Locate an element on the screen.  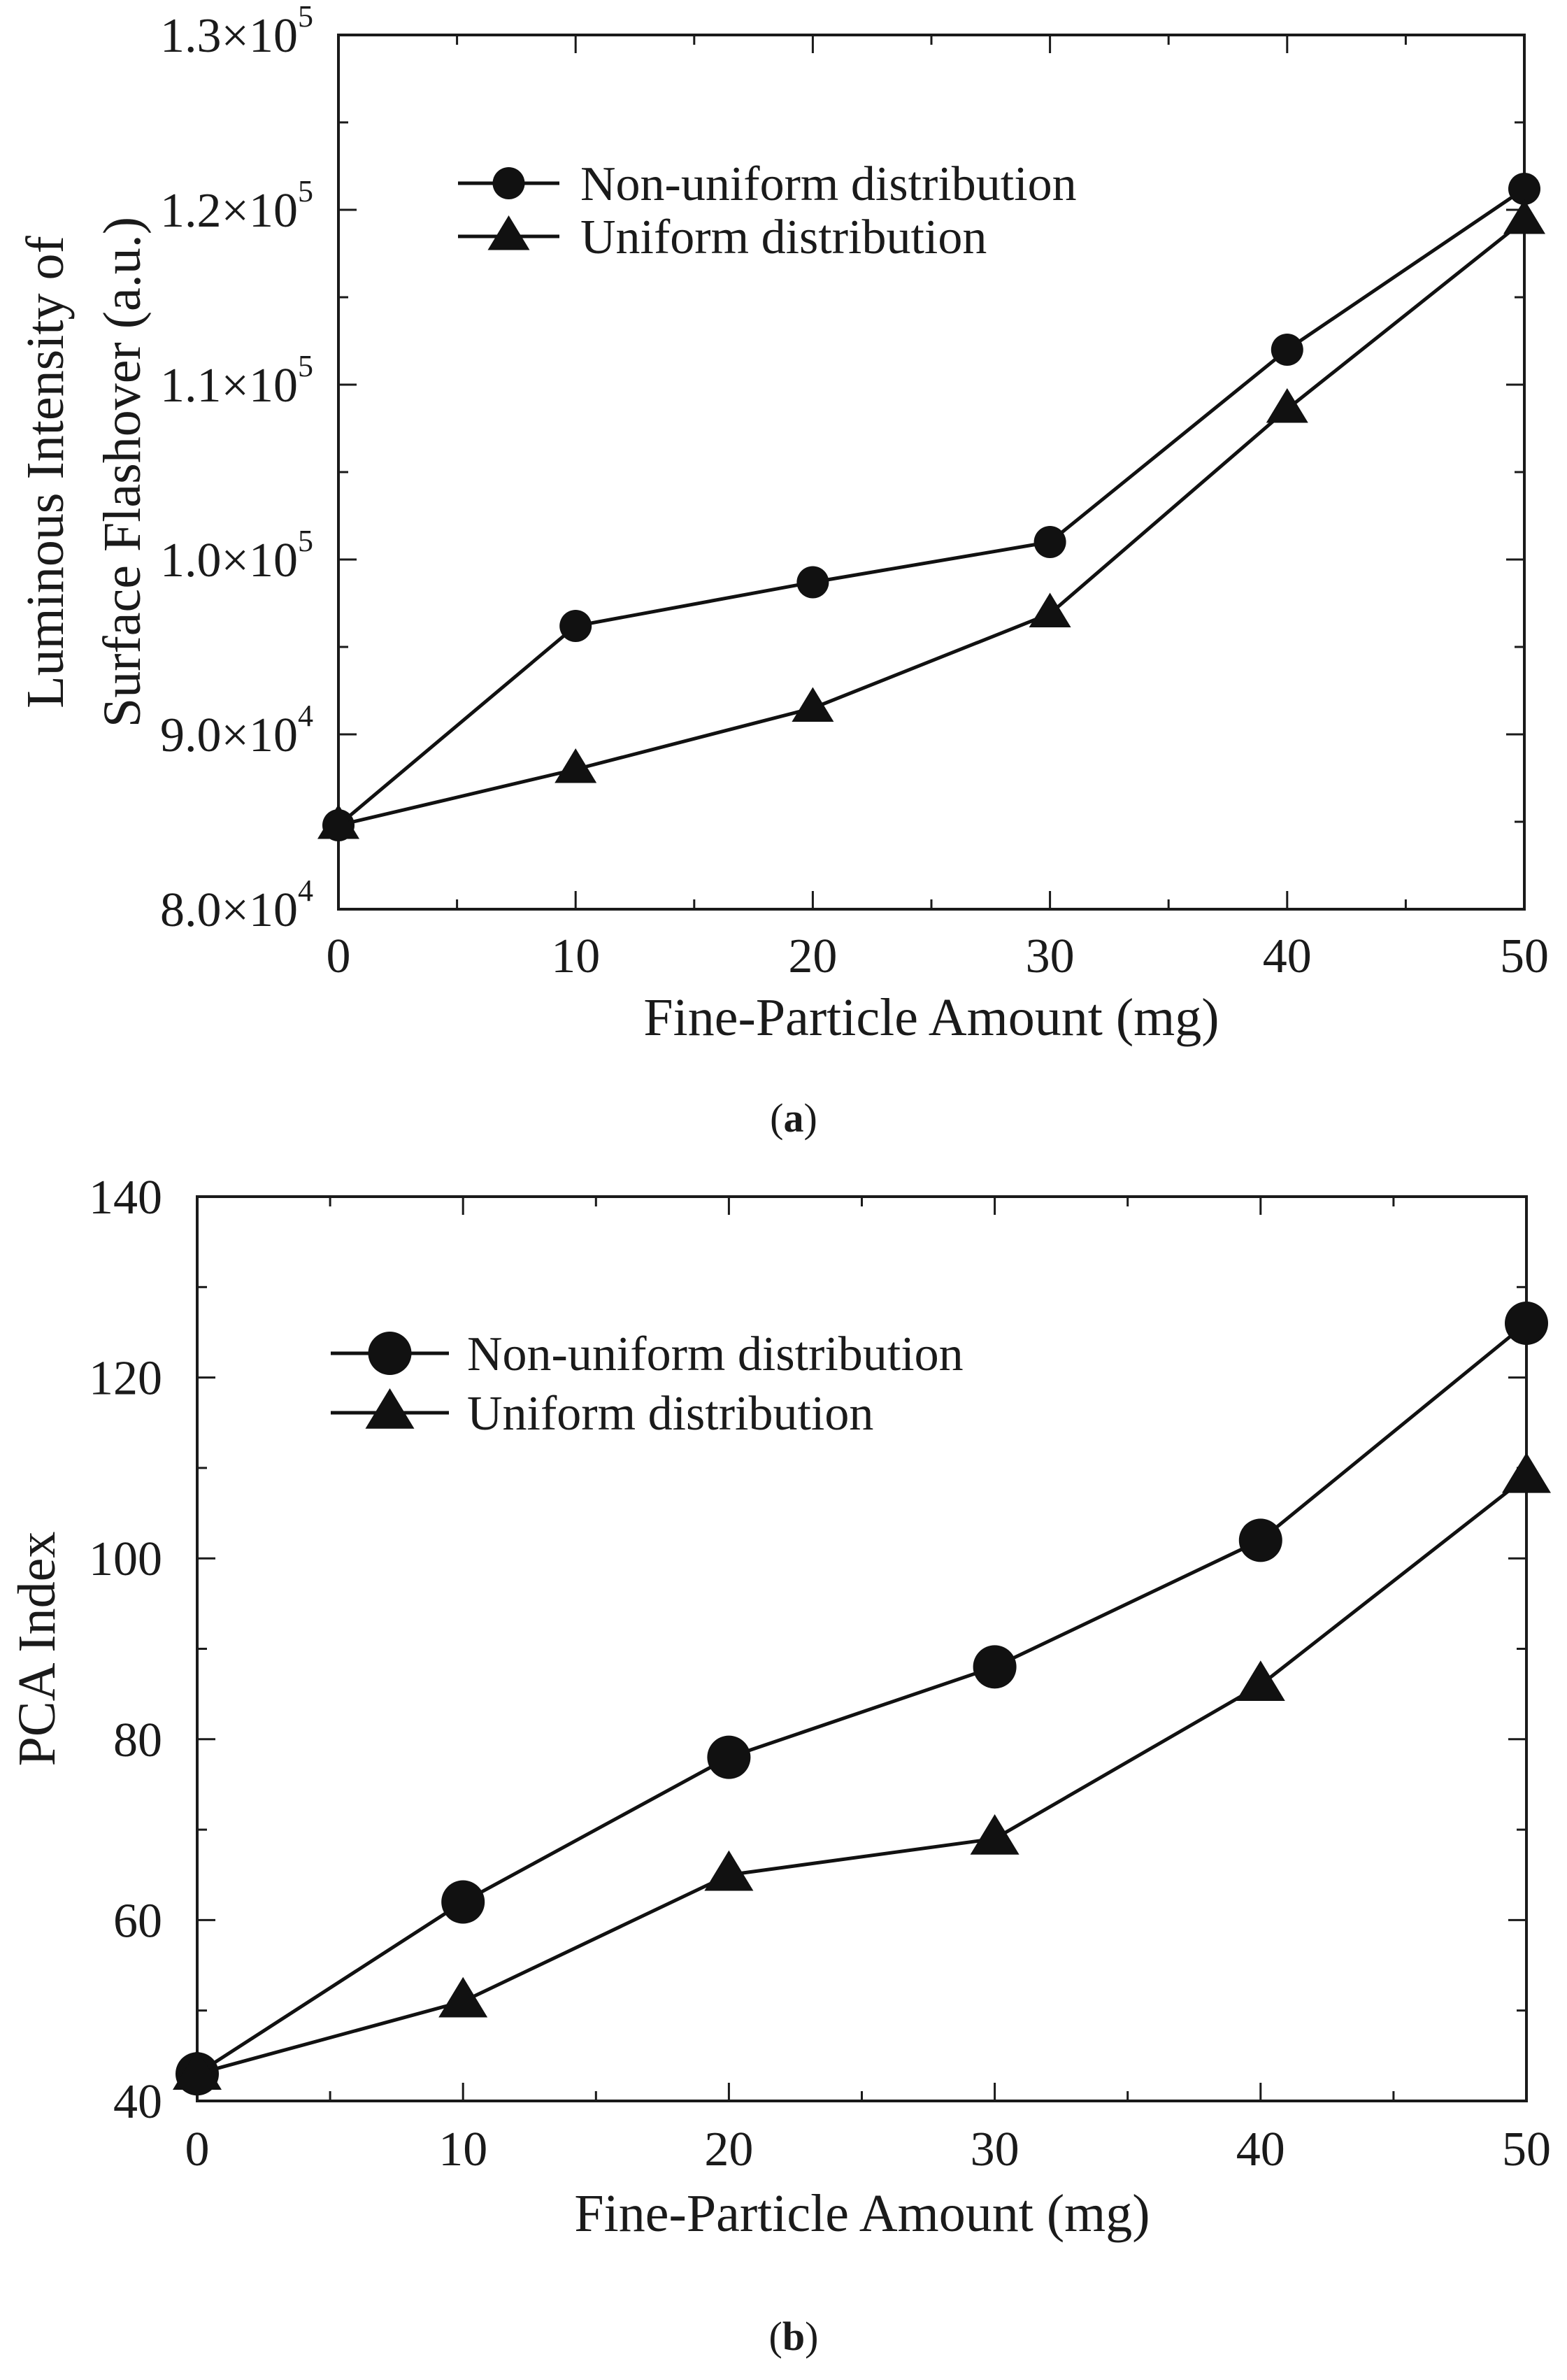
y-tick-label: 8.0×10⁴ is located at coordinates (236, 905).